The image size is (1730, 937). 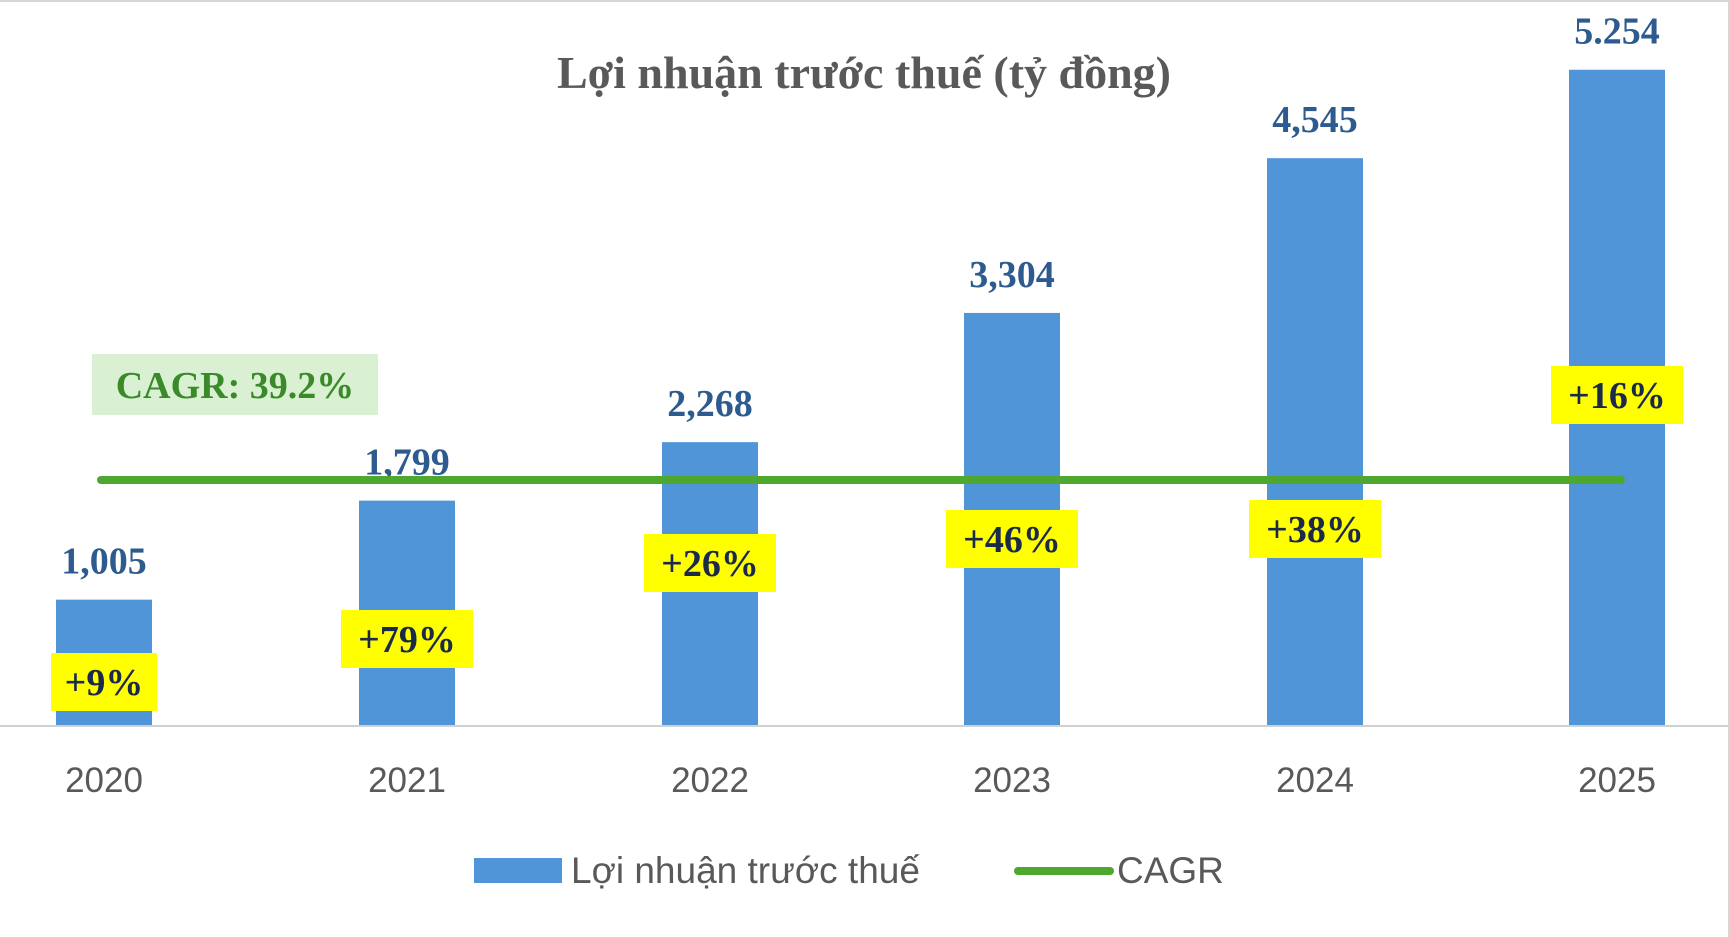 I want to click on x-tick-2023: 2023, so click(x=1012, y=780).